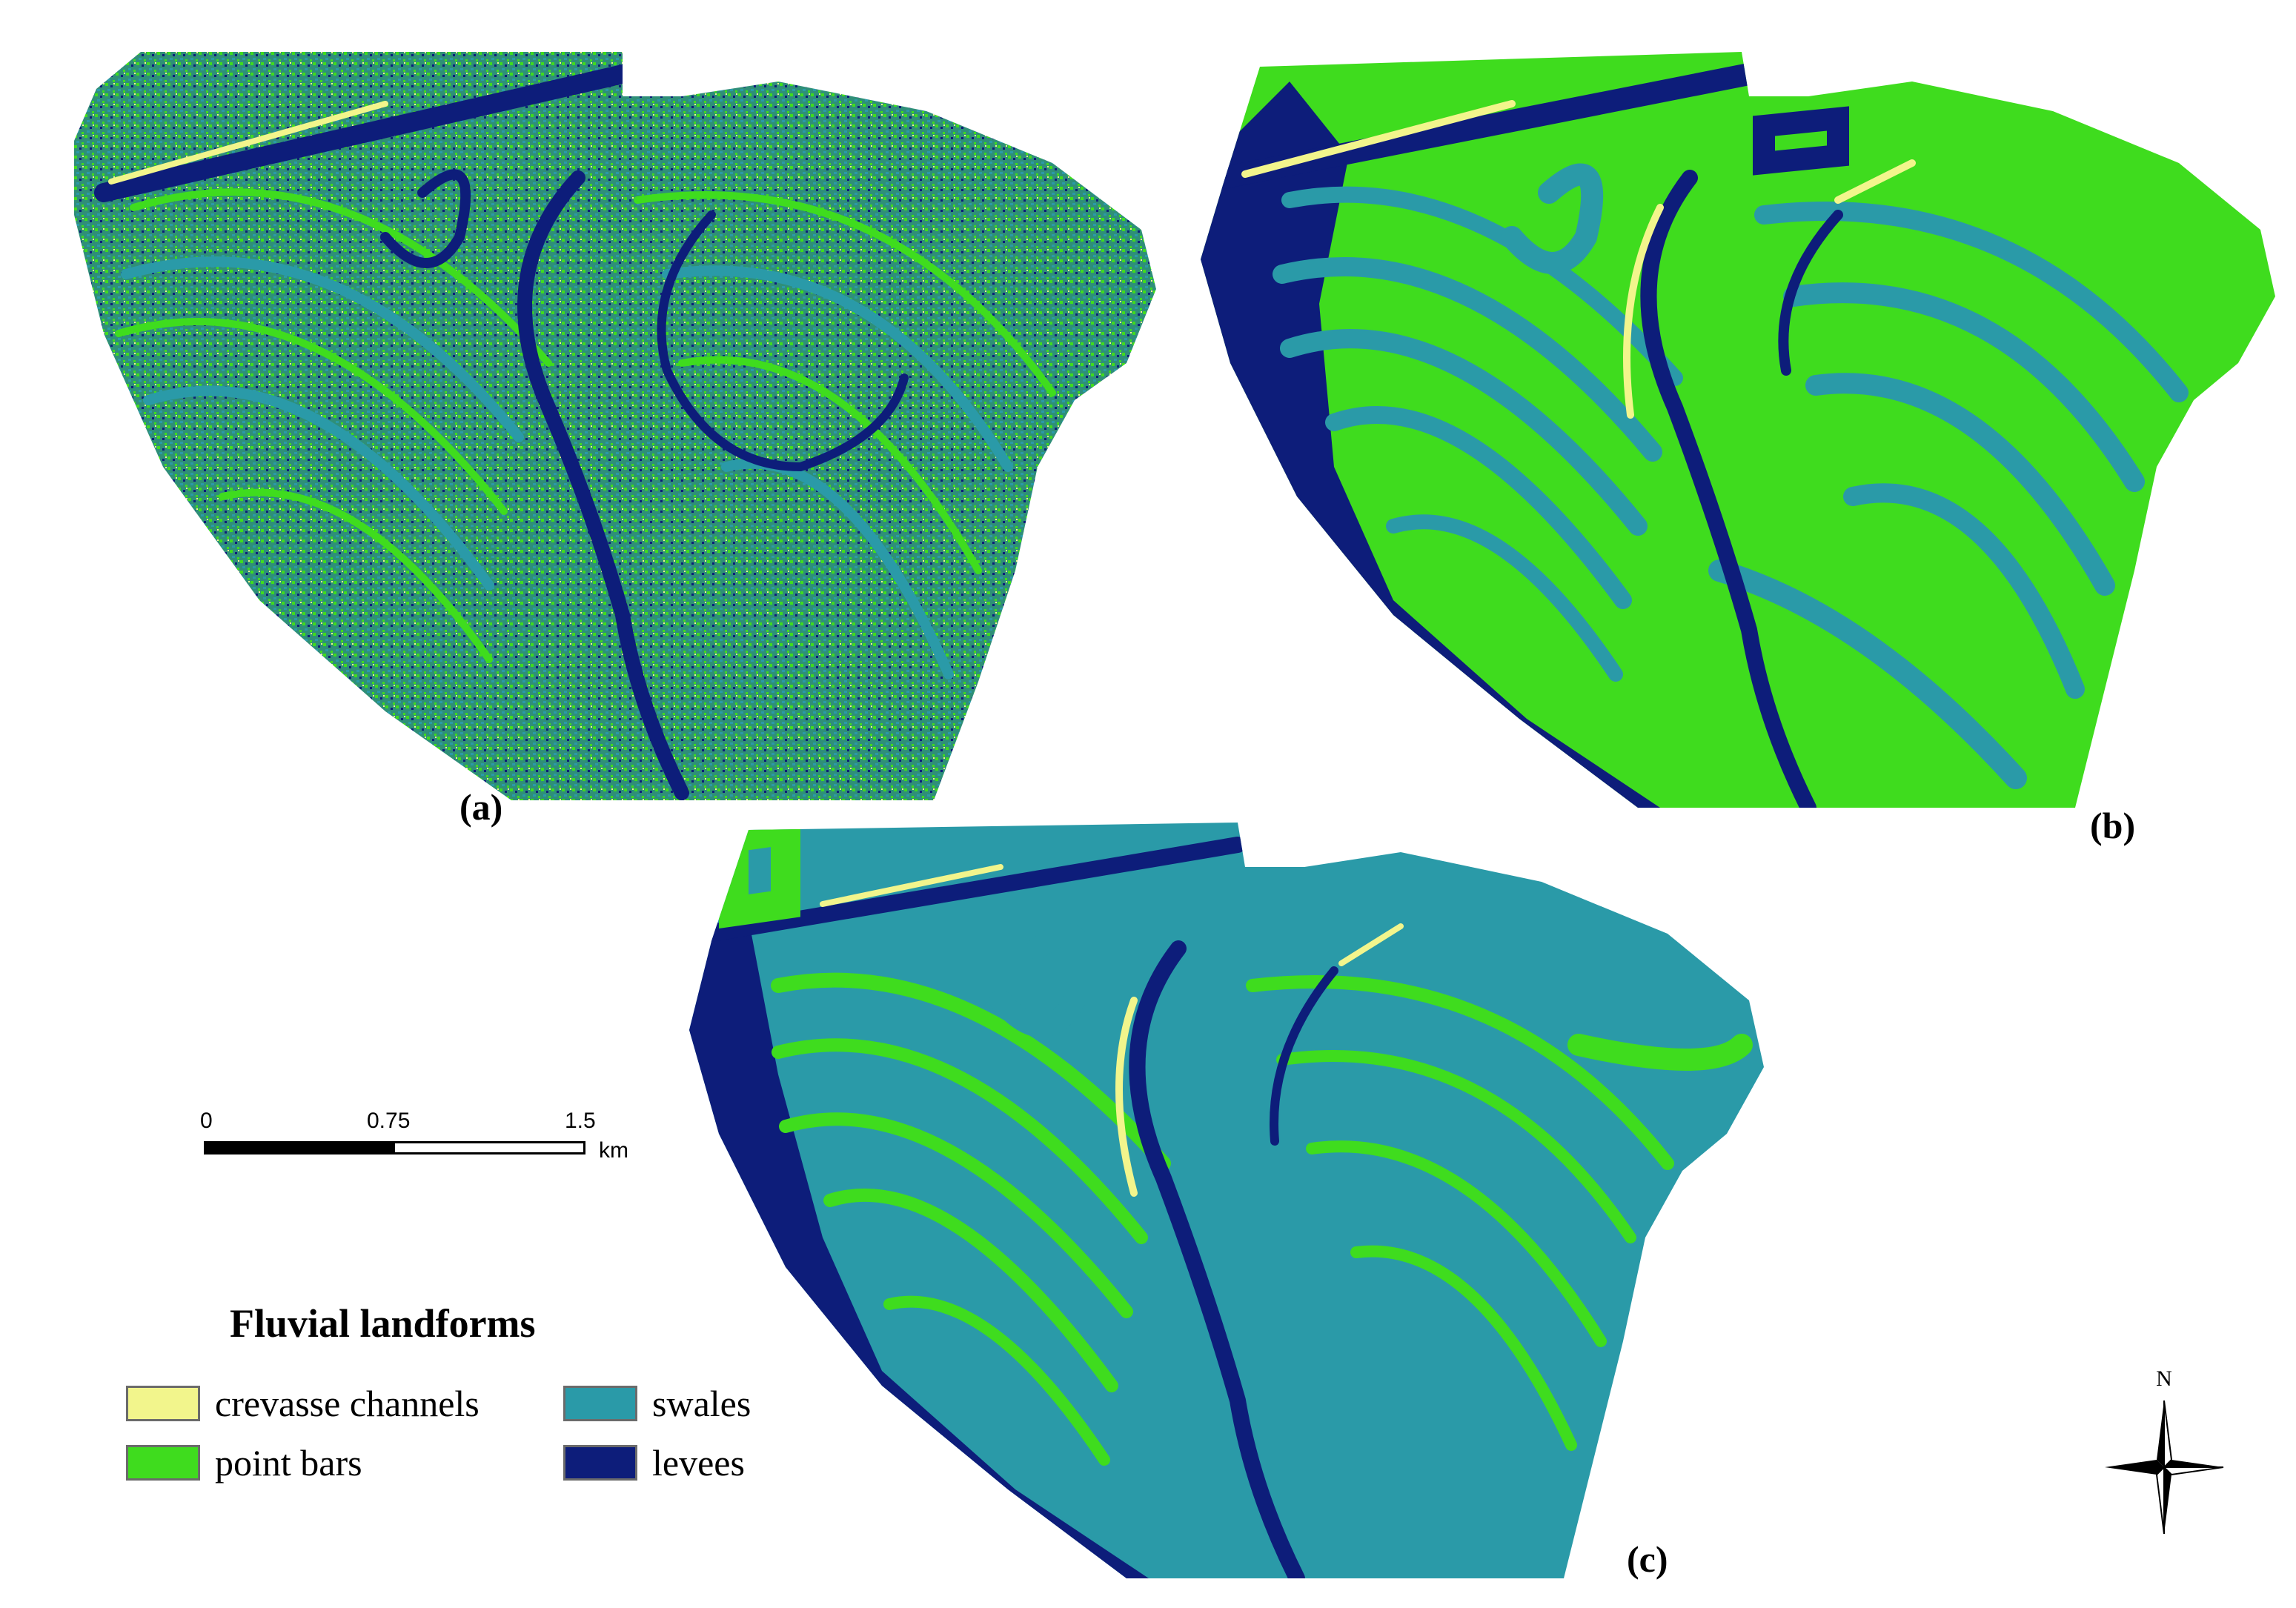 The height and width of the screenshot is (1608, 2296). I want to click on legend-item-swales: swales, so click(657, 1403).